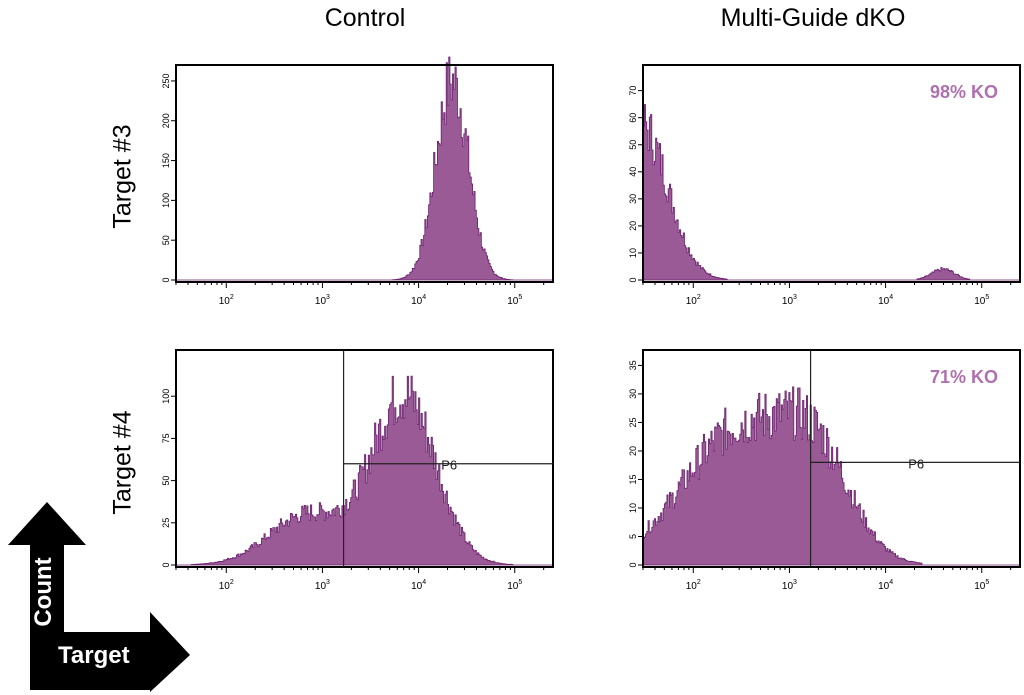  I want to click on y-tick-label-2-4: 100, so click(166, 396).